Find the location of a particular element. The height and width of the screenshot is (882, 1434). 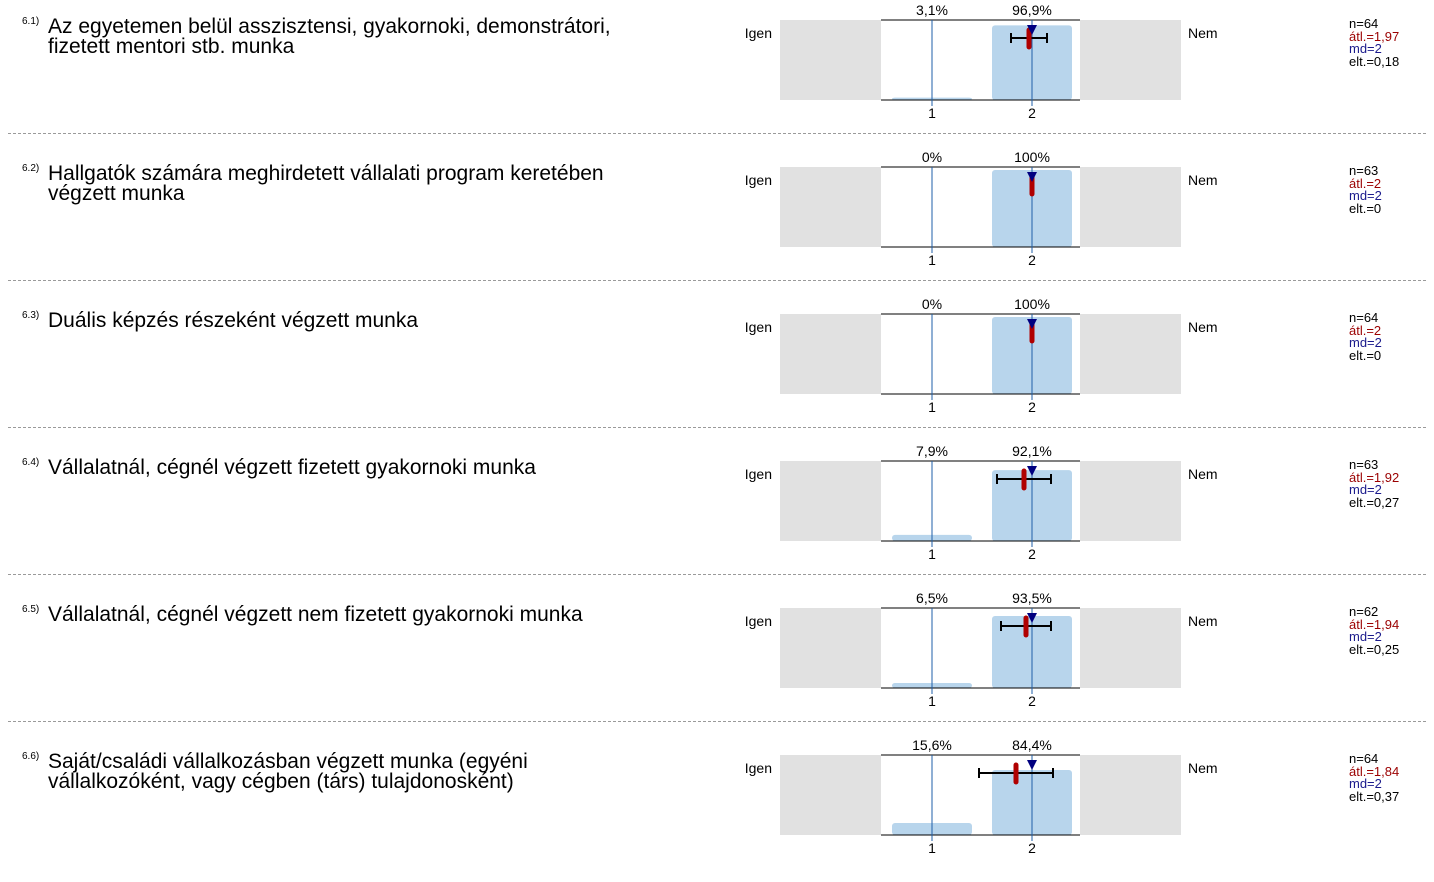

question-number: 6.6) is located at coordinates (31, 756).